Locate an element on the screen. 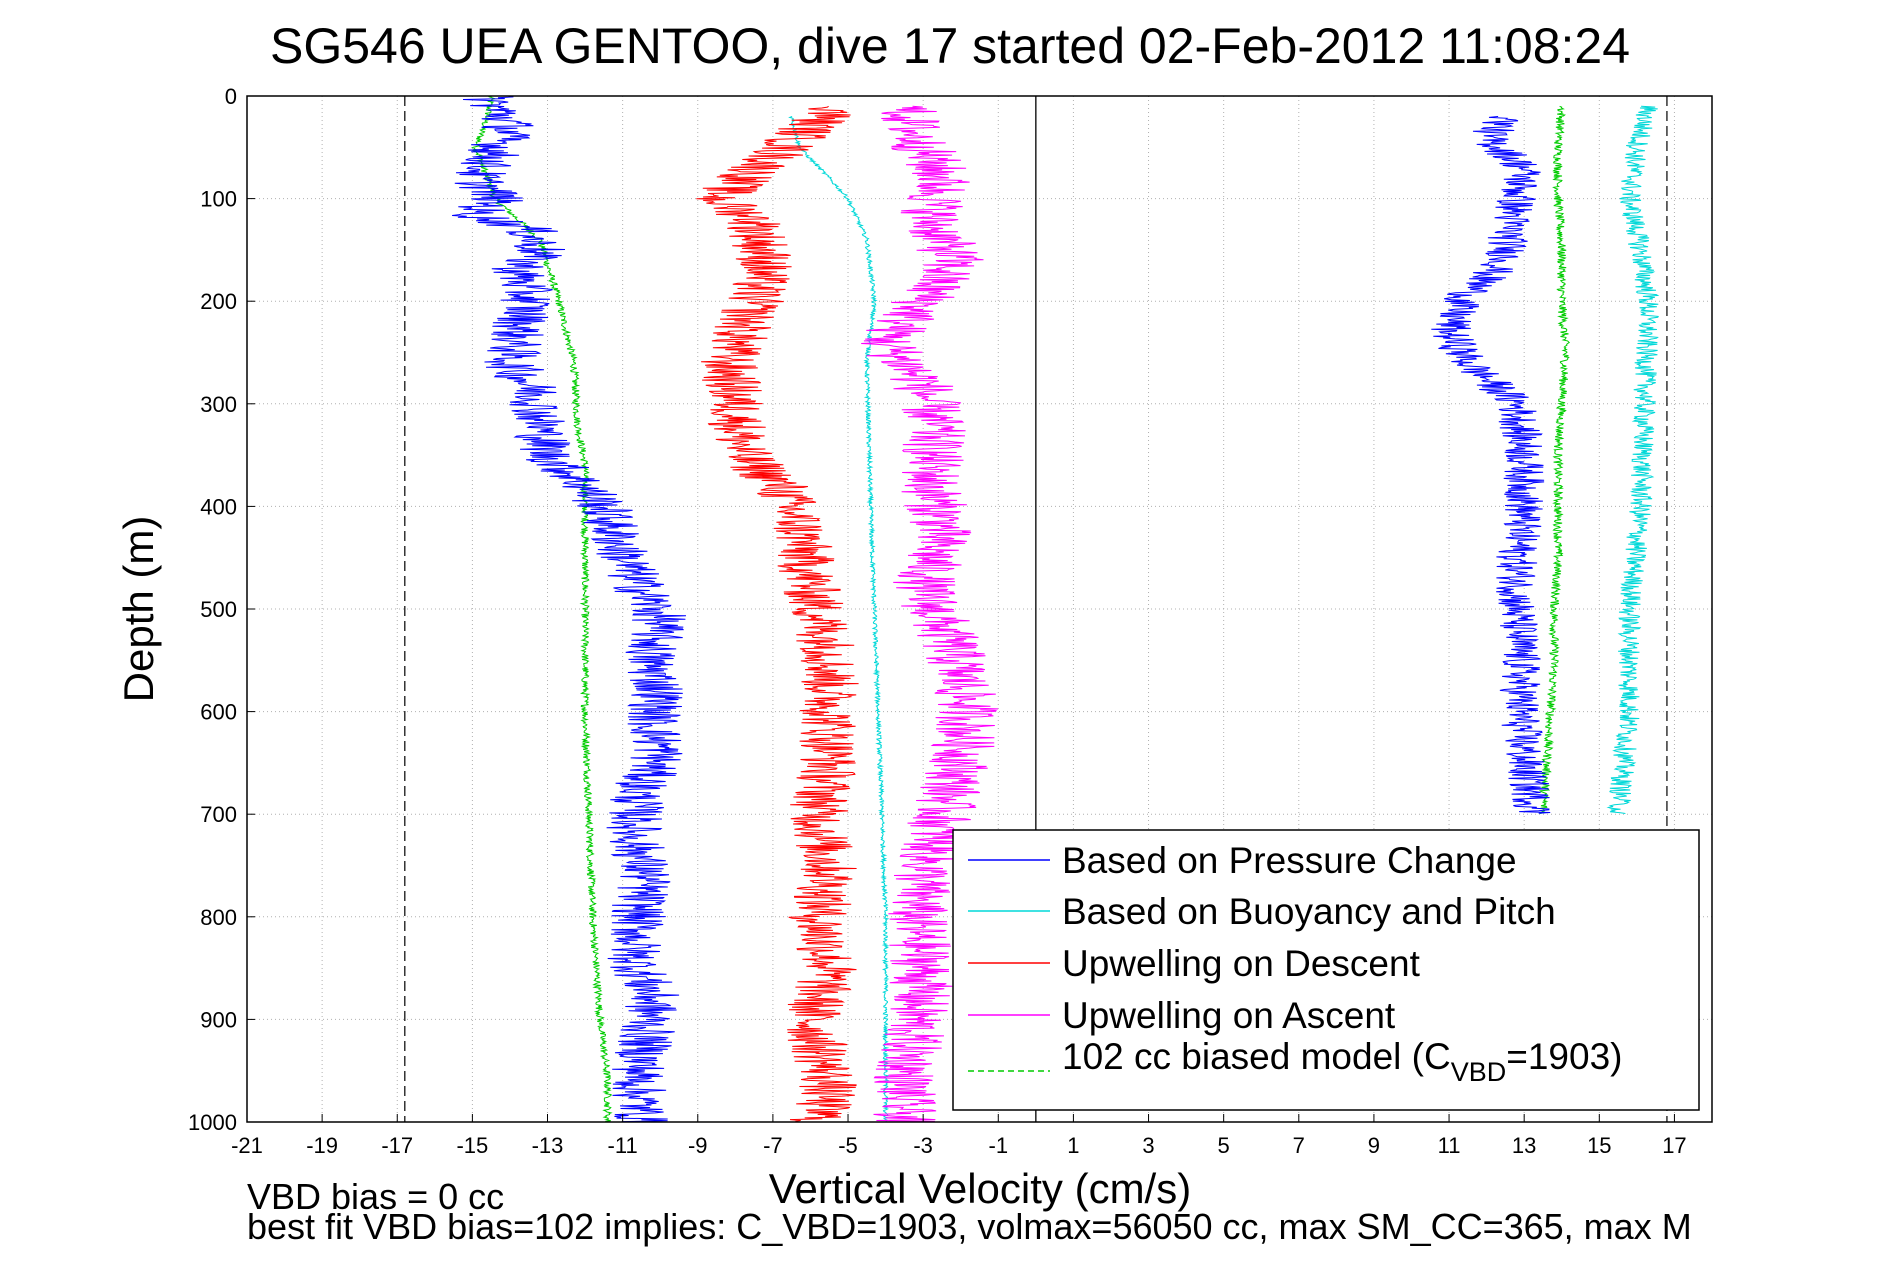 The image size is (1891, 1262). y-tick-label: 500 is located at coordinates (218, 609).